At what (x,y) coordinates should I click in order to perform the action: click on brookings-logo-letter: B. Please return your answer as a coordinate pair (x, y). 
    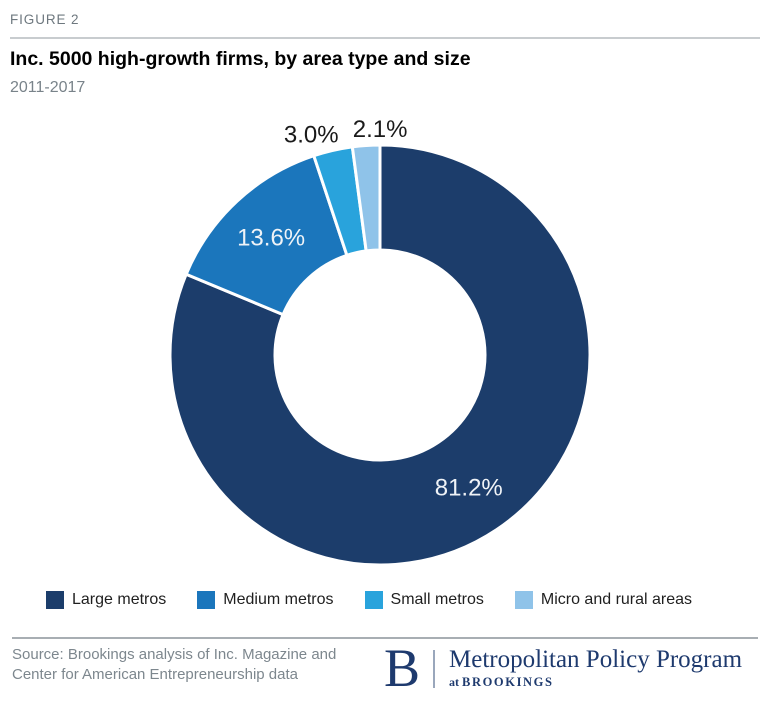
    Looking at the image, I should click on (402, 668).